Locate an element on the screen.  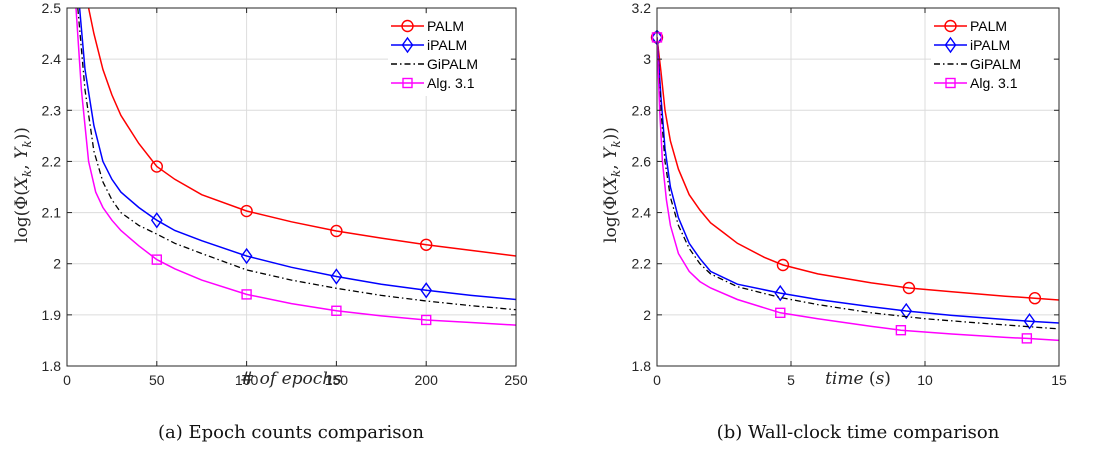
y-tick-label: 2.8 is located at coordinates (642, 110).